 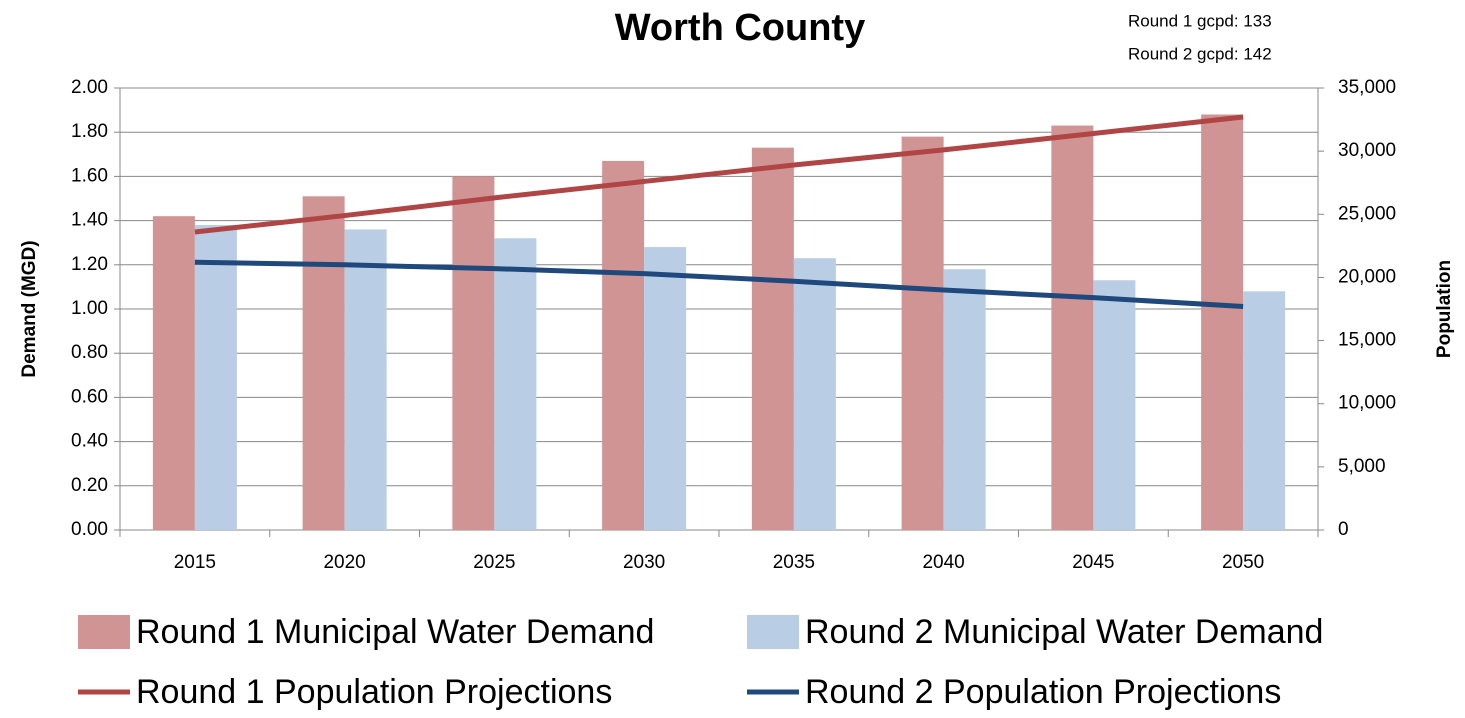 What do you see at coordinates (89, 396) in the screenshot?
I see `y-tick-label: 0.60` at bounding box center [89, 396].